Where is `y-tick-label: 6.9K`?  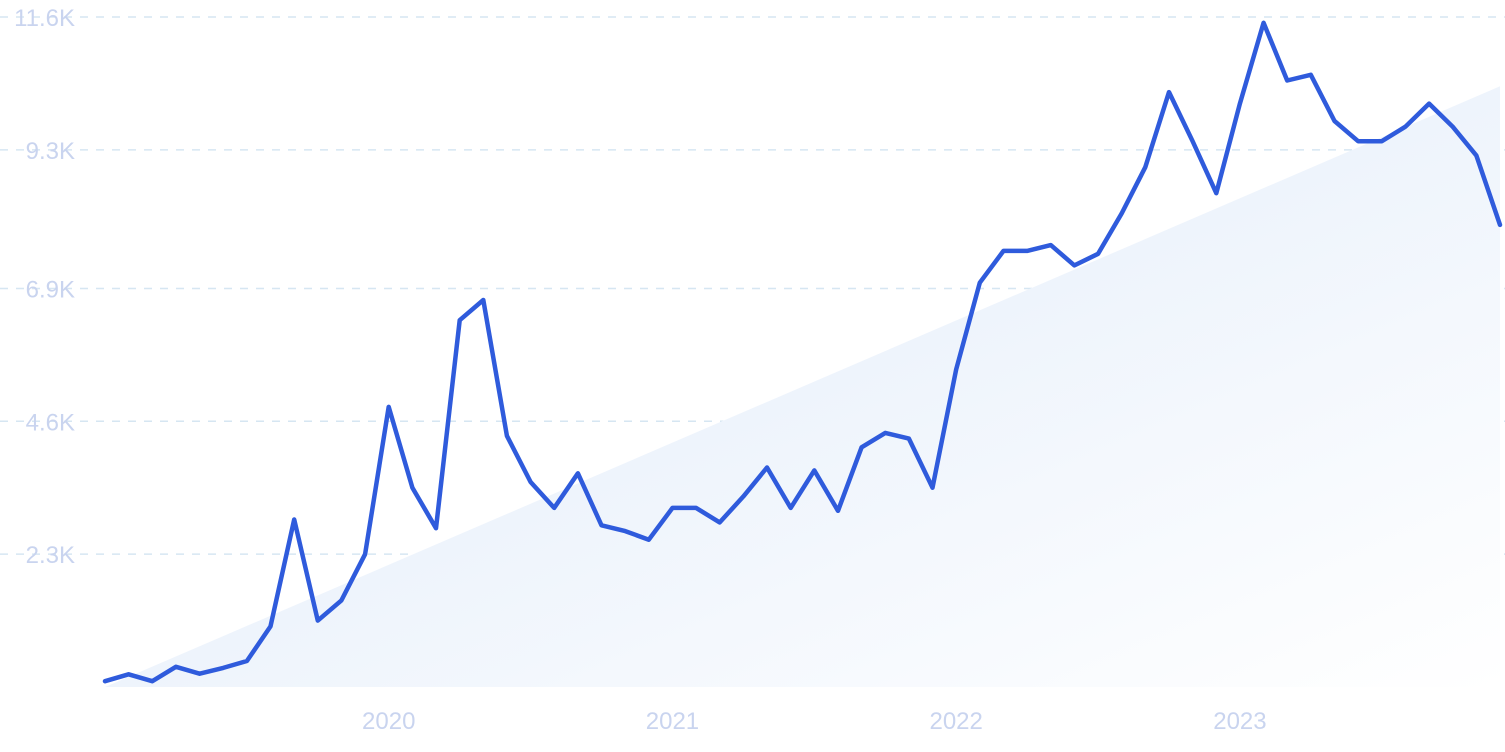
y-tick-label: 6.9K is located at coordinates (50, 289).